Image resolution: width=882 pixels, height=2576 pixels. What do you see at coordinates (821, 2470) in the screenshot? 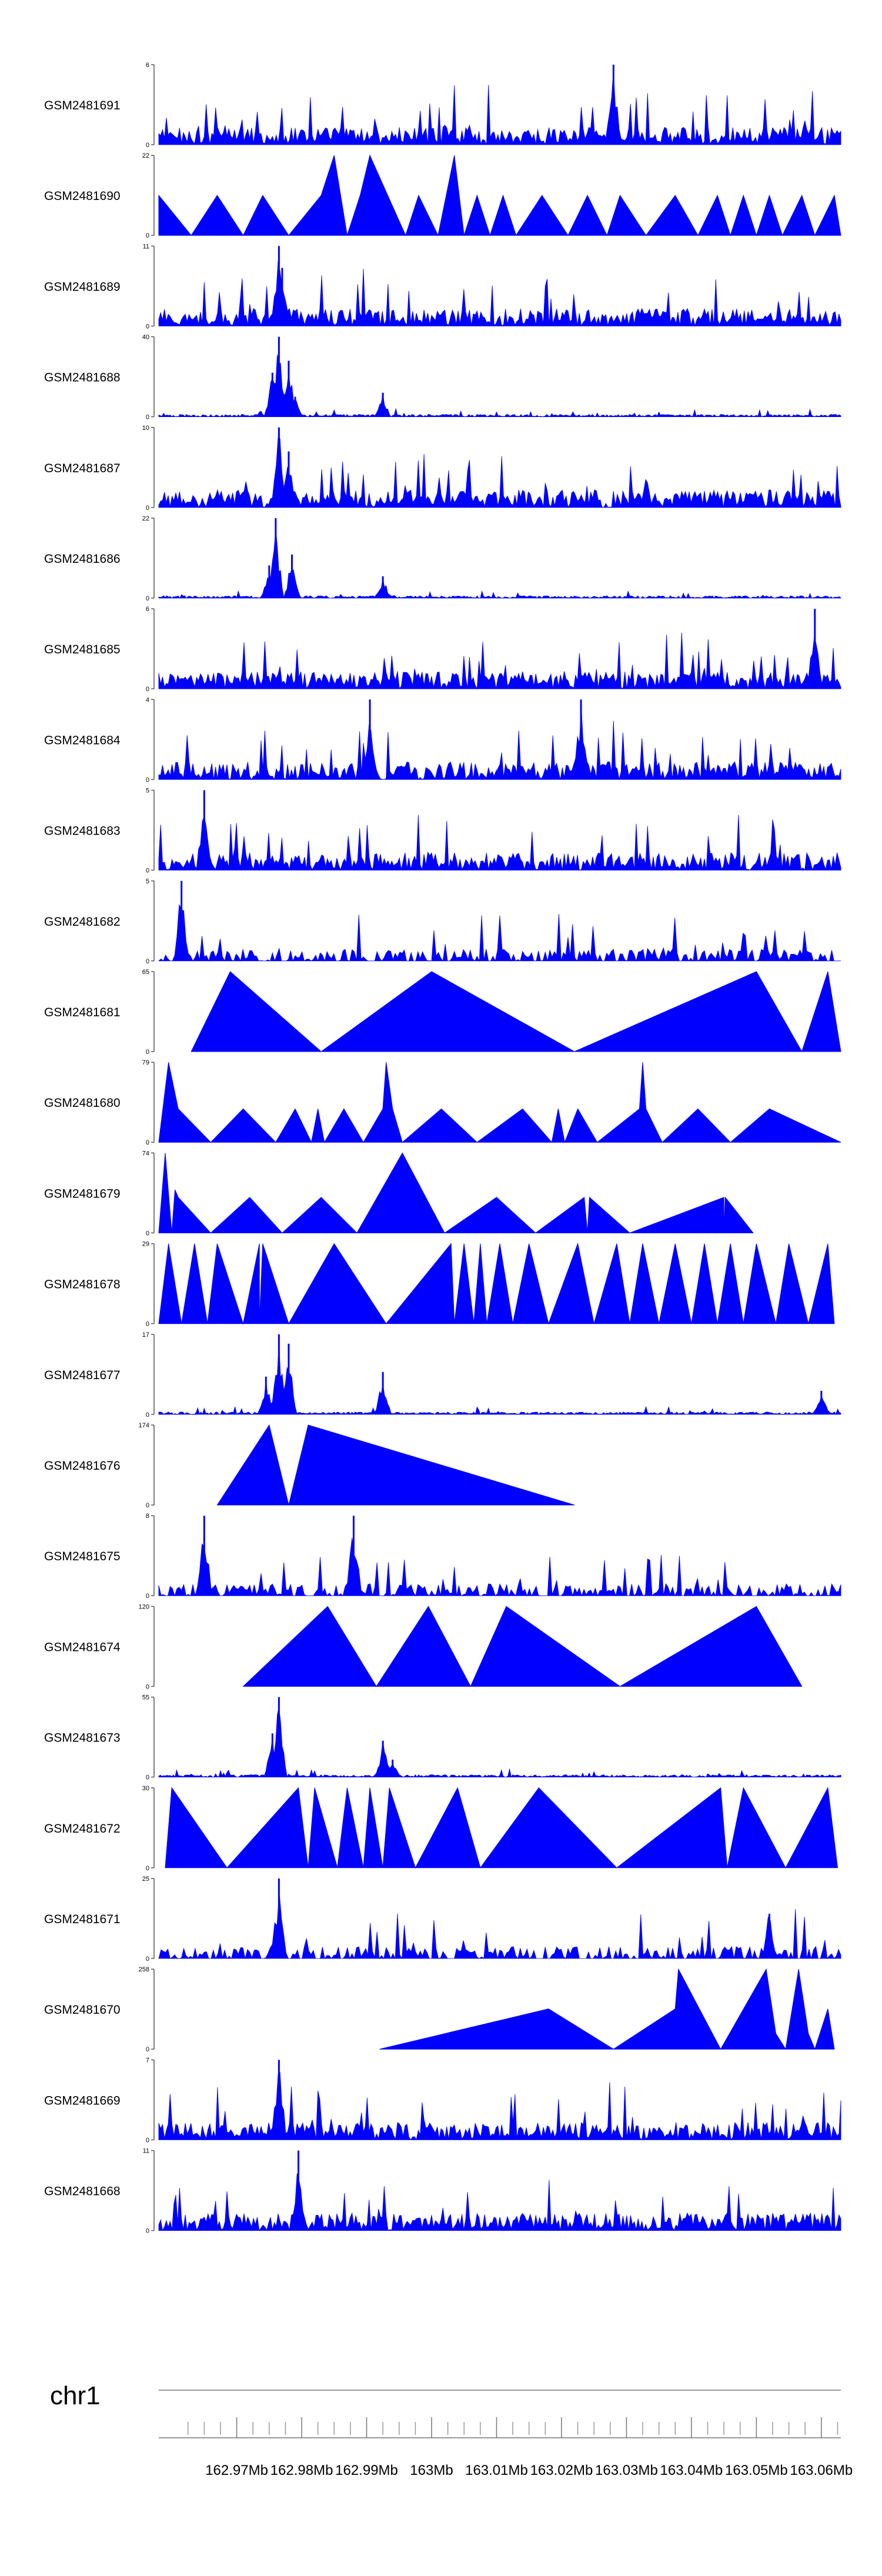
I see `axis-tick-label: 163.06Mb` at bounding box center [821, 2470].